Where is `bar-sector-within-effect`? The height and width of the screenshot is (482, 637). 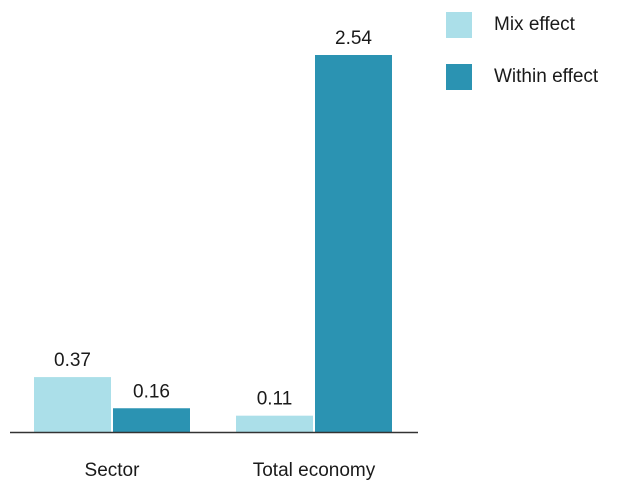 bar-sector-within-effect is located at coordinates (151, 420).